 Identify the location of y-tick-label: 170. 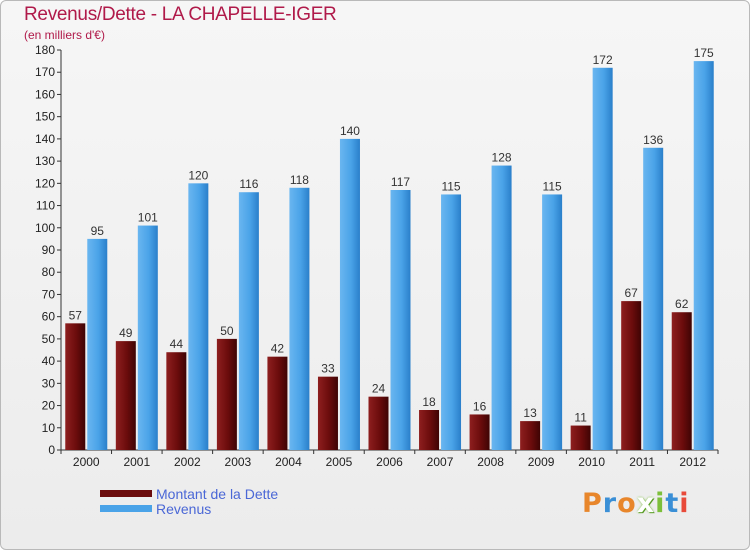
(45, 72).